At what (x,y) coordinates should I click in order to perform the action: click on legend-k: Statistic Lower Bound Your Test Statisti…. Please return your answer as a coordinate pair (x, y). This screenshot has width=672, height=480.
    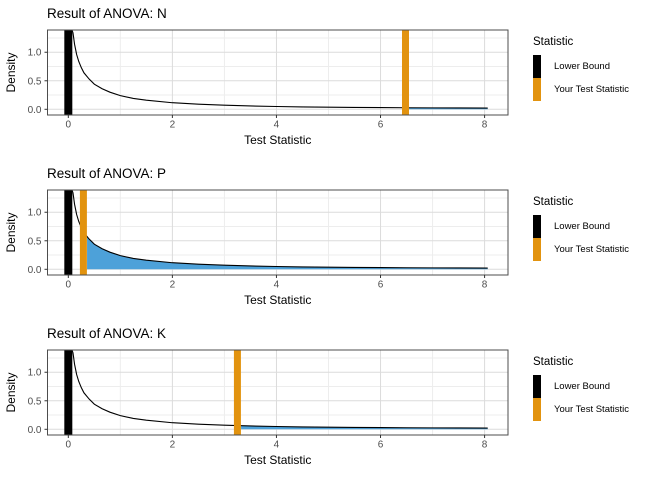
    Looking at the image, I should click on (602, 388).